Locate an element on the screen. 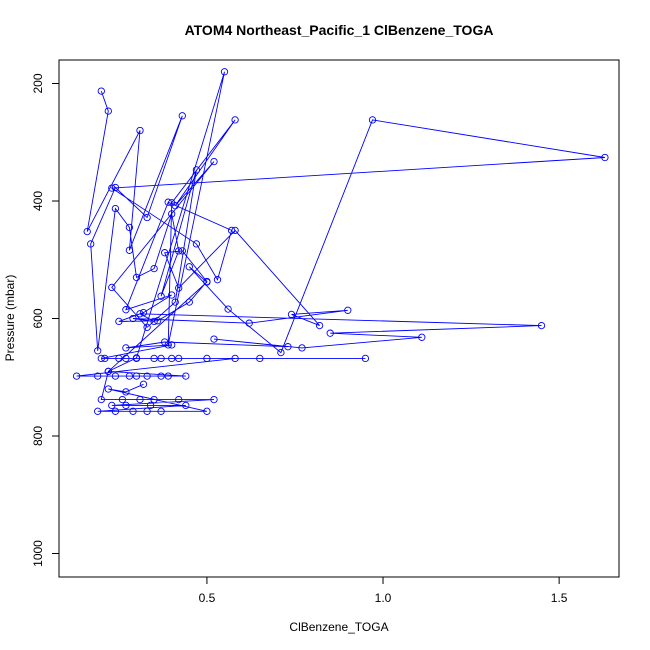  chart-title: ATOM4 Northeast_Pacific_1 ClBenzene_TOGA is located at coordinates (339, 30).